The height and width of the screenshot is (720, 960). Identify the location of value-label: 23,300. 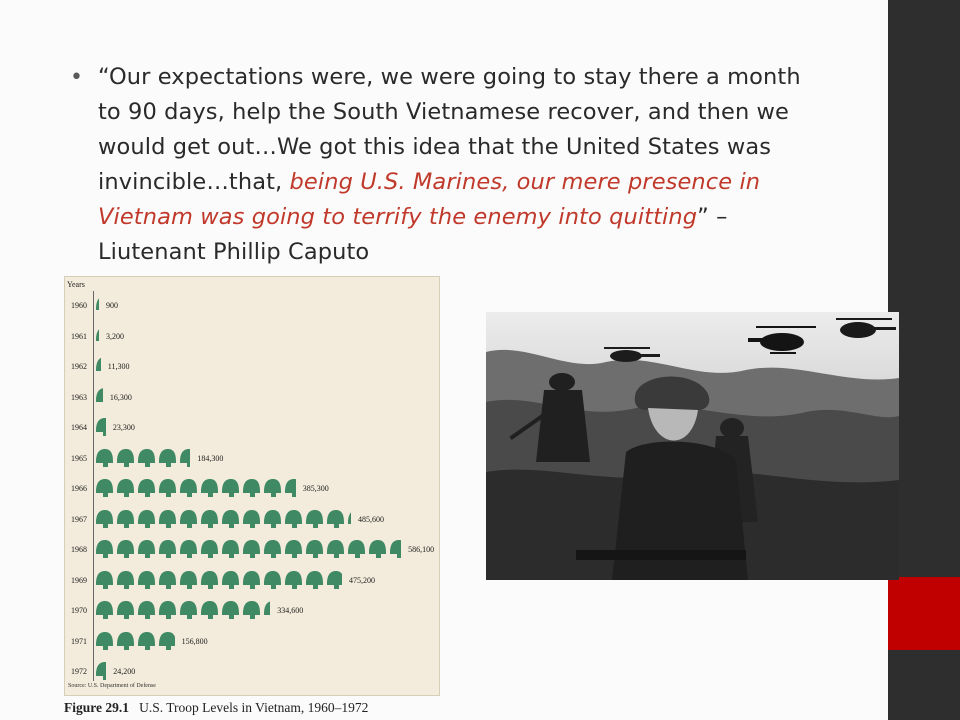
(123, 427).